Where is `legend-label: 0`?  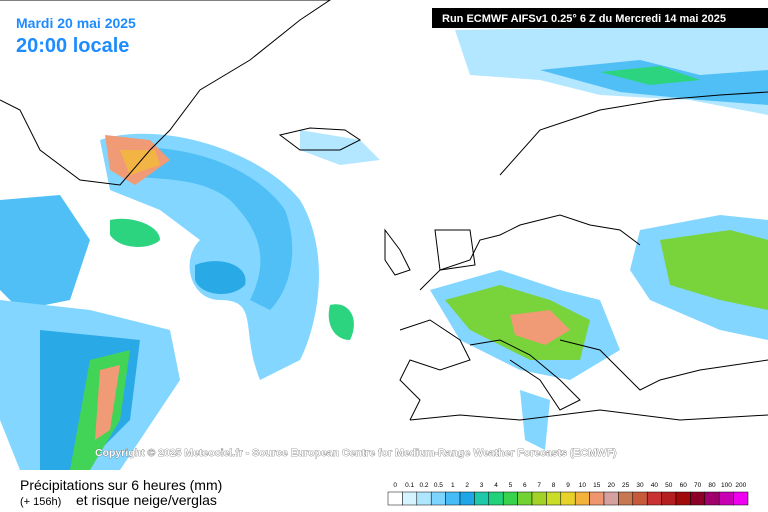
legend-label: 0 is located at coordinates (395, 485).